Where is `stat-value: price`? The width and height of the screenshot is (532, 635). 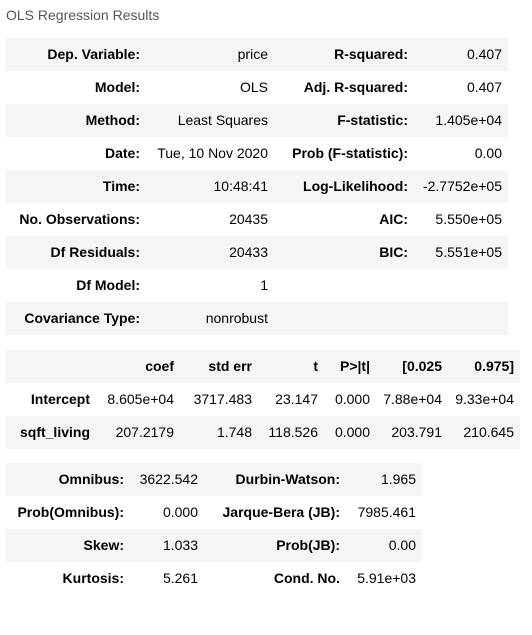
stat-value: price is located at coordinates (210, 54).